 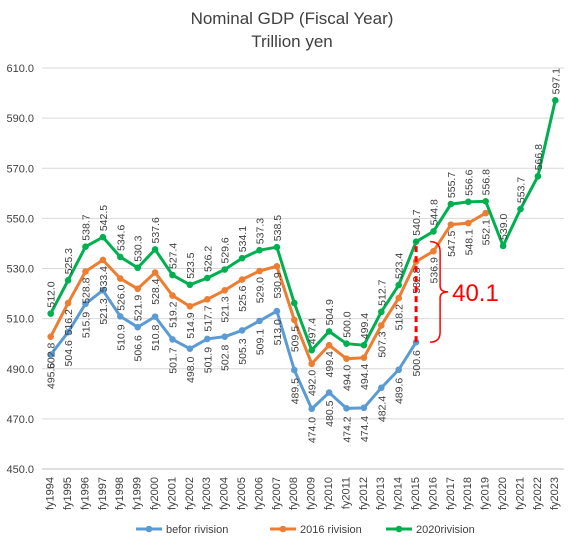 I want to click on x-tick-label: fy2023, so click(x=555, y=493).